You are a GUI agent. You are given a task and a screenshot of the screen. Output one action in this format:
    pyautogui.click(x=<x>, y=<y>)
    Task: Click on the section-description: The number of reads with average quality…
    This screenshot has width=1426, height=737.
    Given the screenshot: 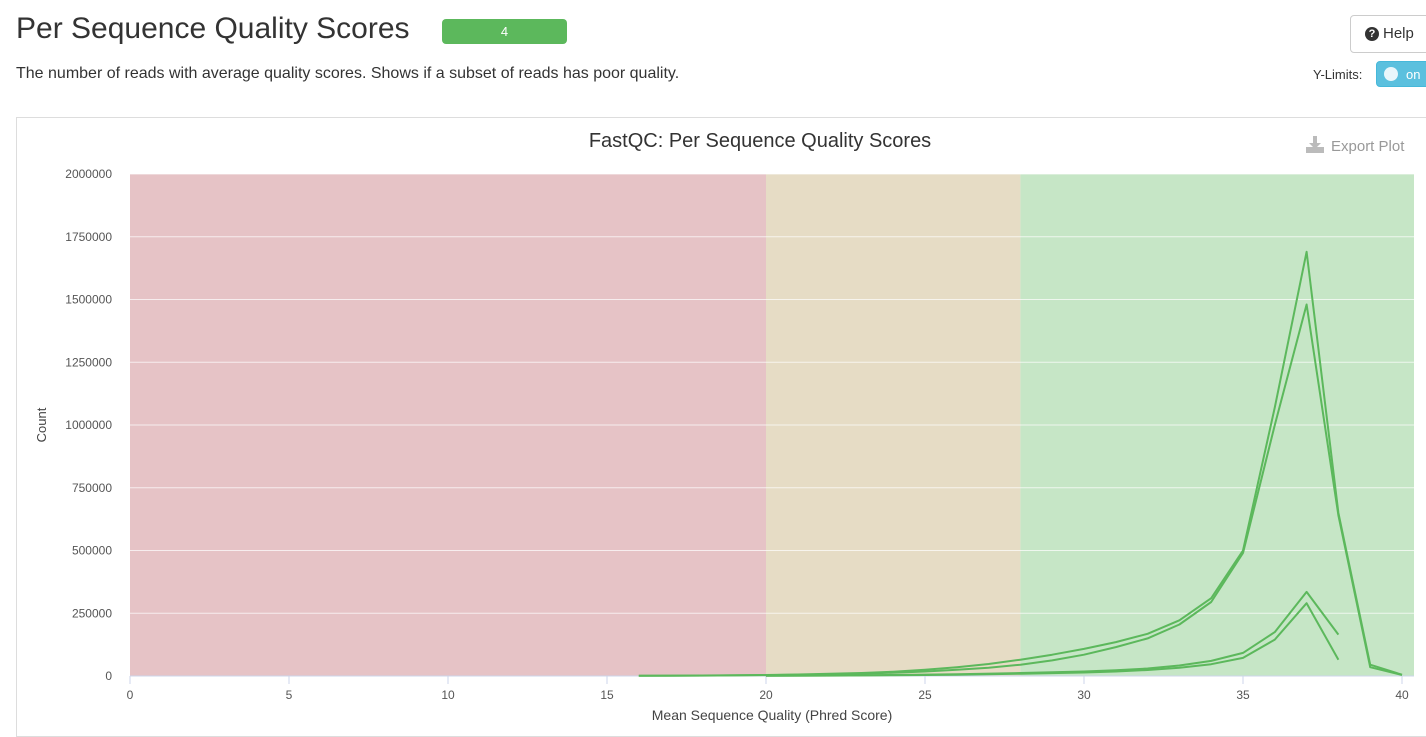 What is the action you would take?
    pyautogui.click(x=348, y=73)
    